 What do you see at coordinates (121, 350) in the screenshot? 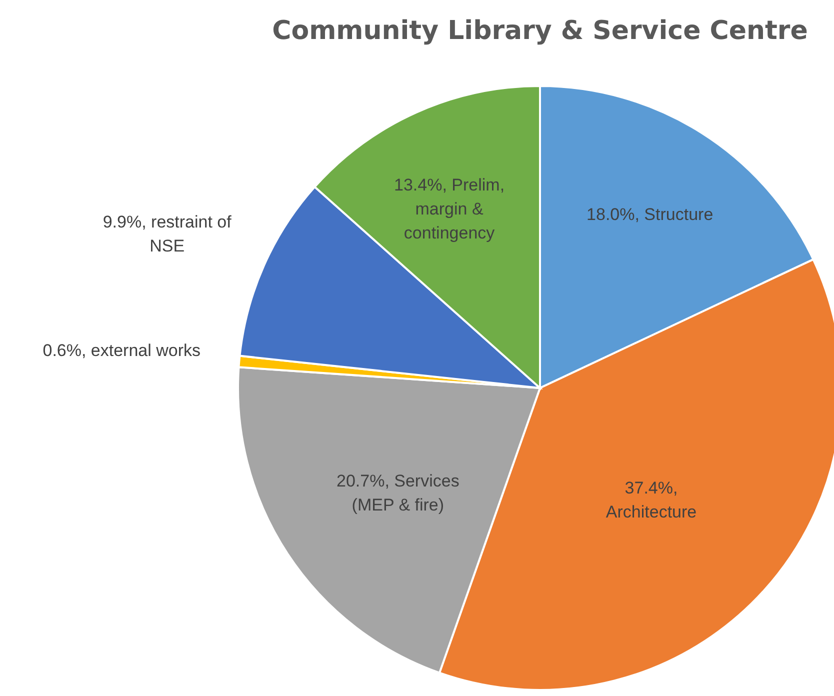
I see `slice-label: 0.6%, external works` at bounding box center [121, 350].